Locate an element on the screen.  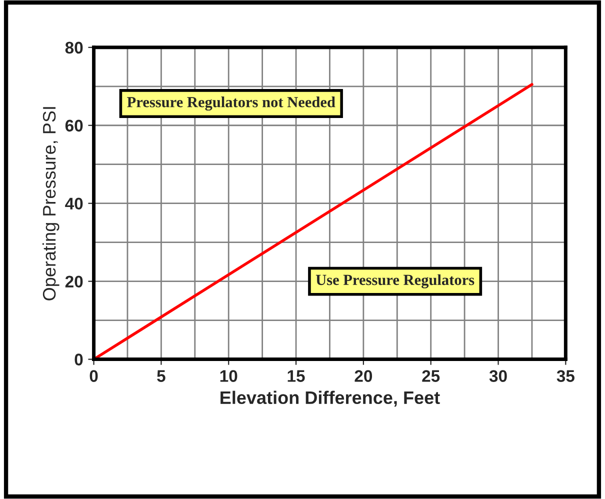
annotation: Pressure Regulators not Needed is located at coordinates (231, 103).